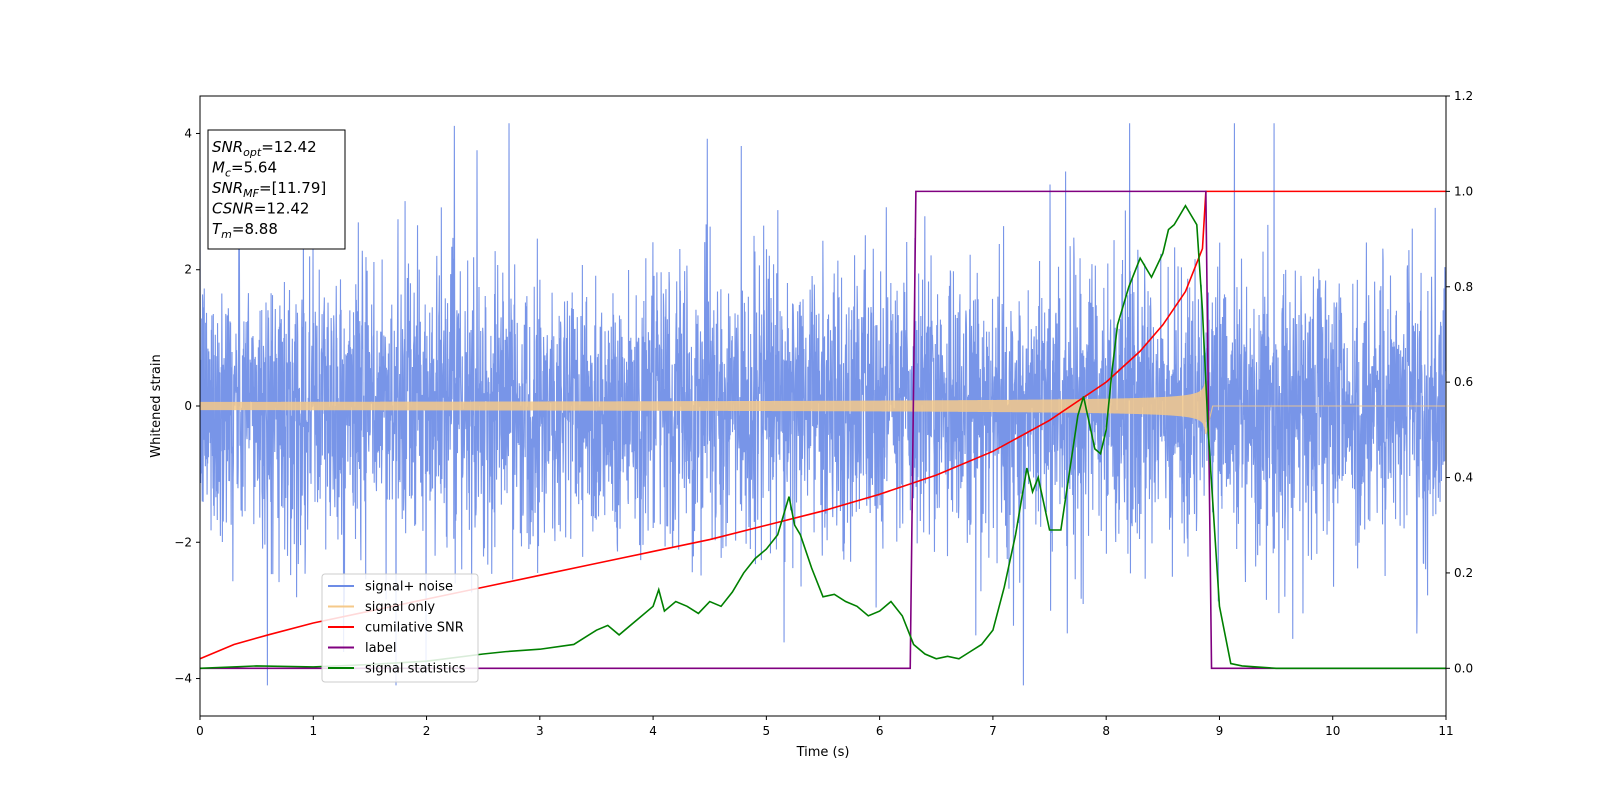 Image resolution: width=1600 pixels, height=800 pixels. Describe the element at coordinates (993, 731) in the screenshot. I see `x-tick-label: 7` at that location.